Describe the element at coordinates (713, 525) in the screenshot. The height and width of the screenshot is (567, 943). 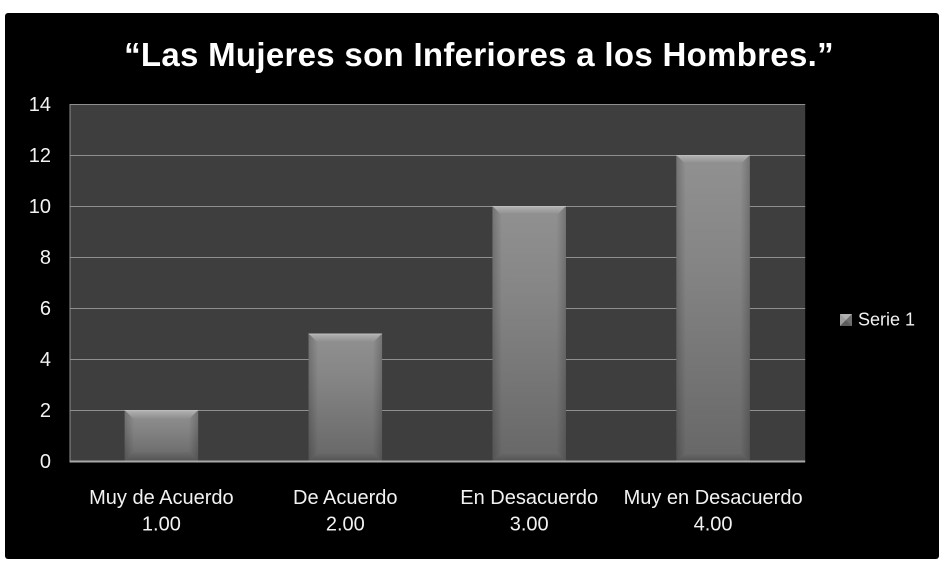
I see `svg-text: 4.00` at that location.